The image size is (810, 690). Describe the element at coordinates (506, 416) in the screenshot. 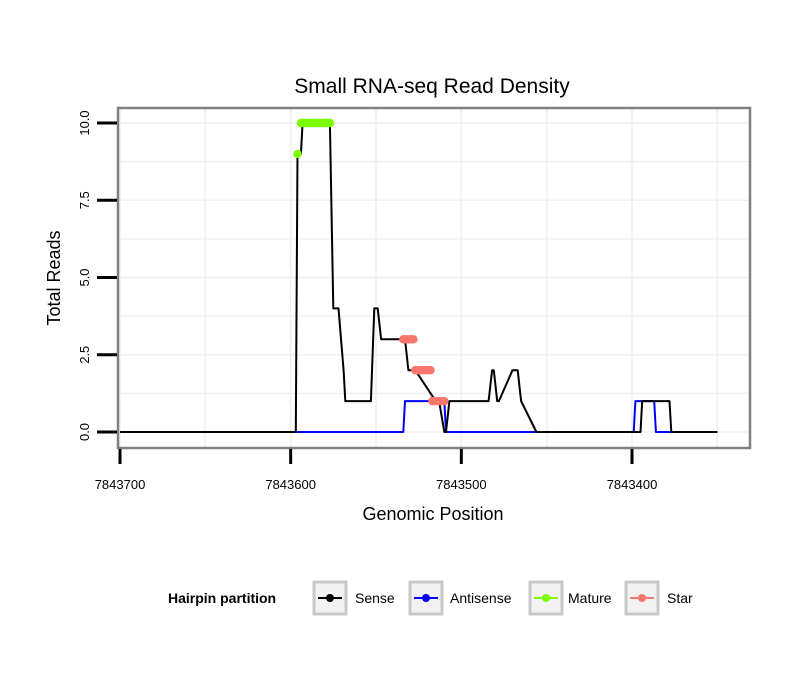

I see `antisense-series-line` at that location.